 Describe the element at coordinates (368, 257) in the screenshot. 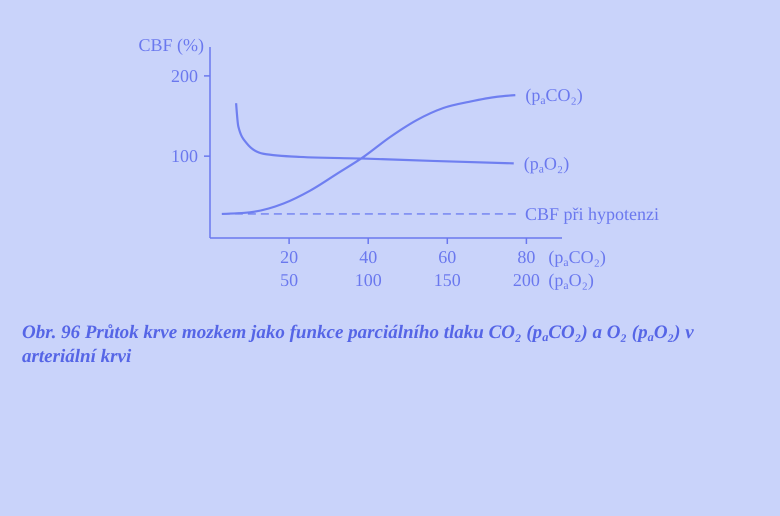

I see `x-tick-label: 40` at that location.